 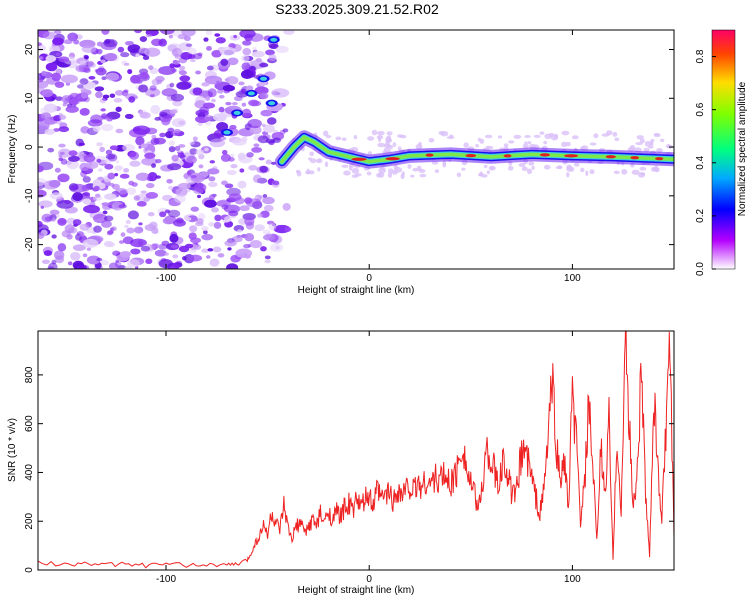 I want to click on spectrogram-y-tick-label: 20, so click(x=29, y=50).